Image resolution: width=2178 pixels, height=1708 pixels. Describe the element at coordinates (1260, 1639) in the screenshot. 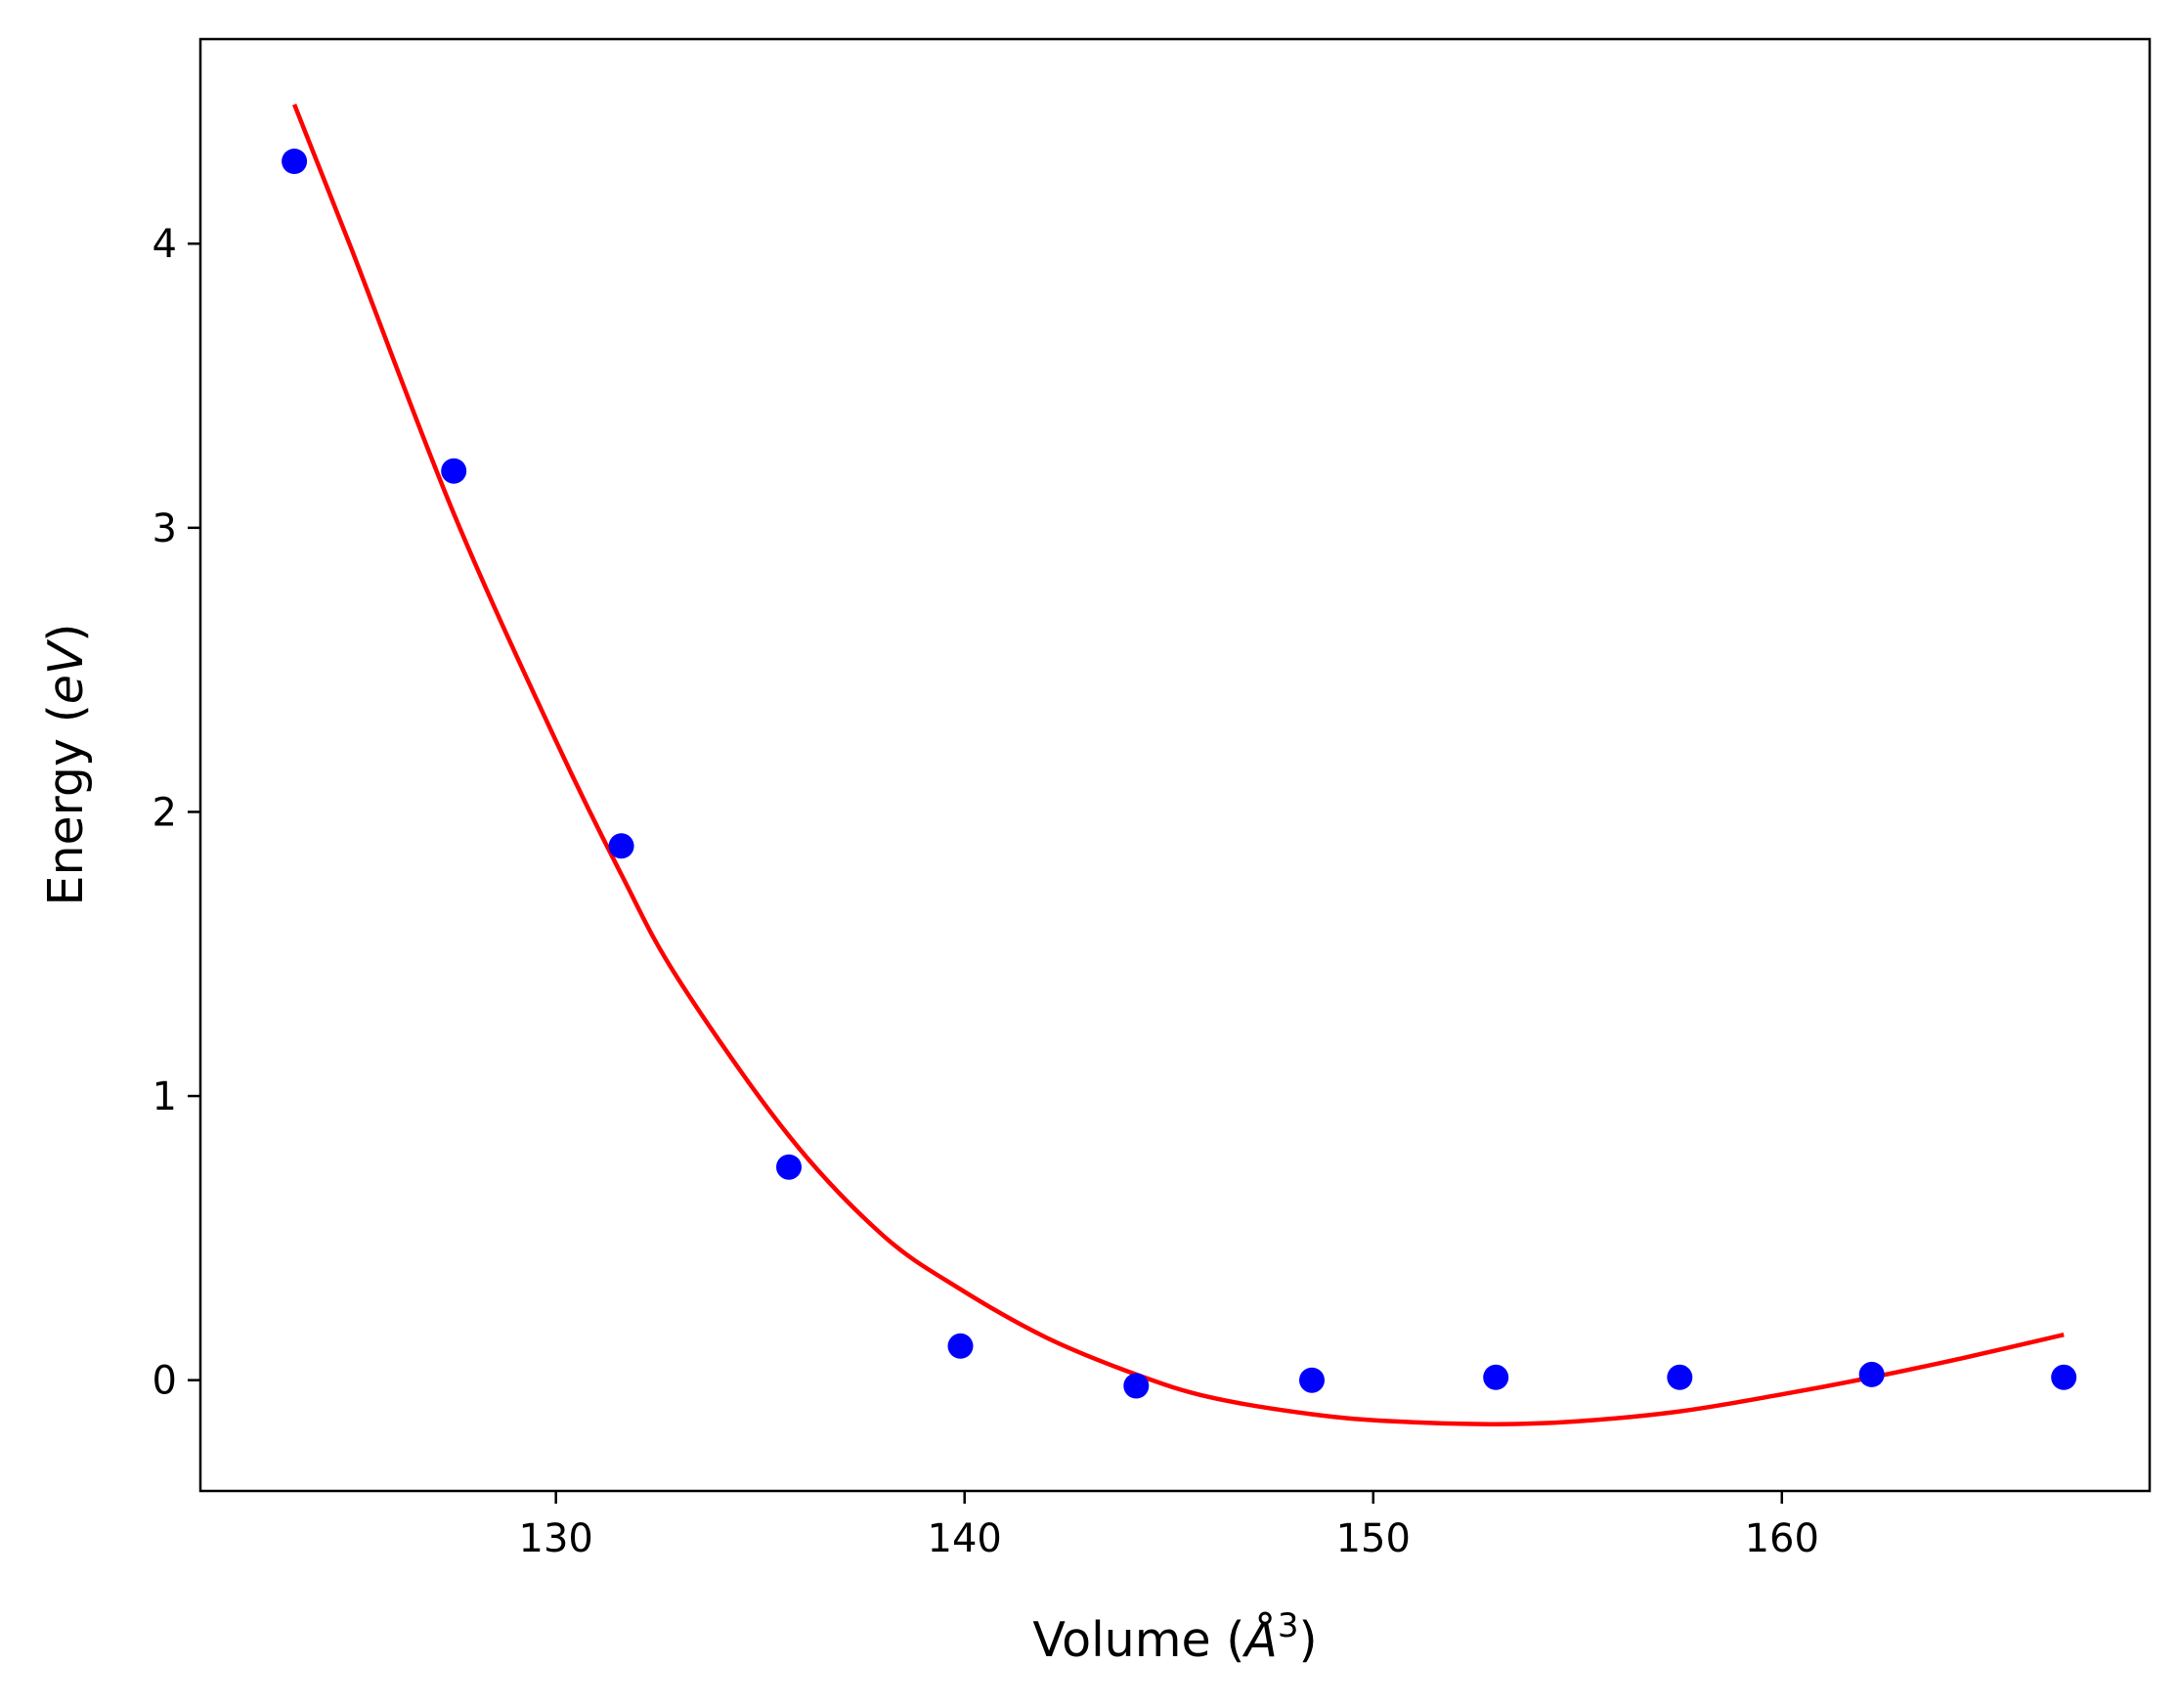

I see `x-axis-label-unit: Å` at that location.